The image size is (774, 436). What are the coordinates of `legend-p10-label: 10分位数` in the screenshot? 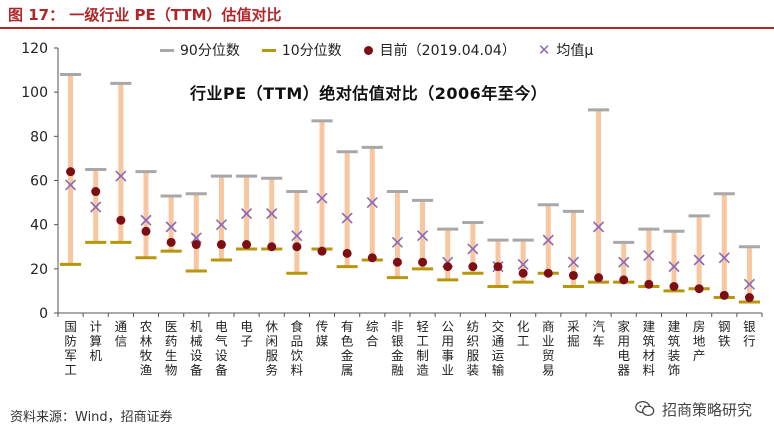 It's located at (311, 51).